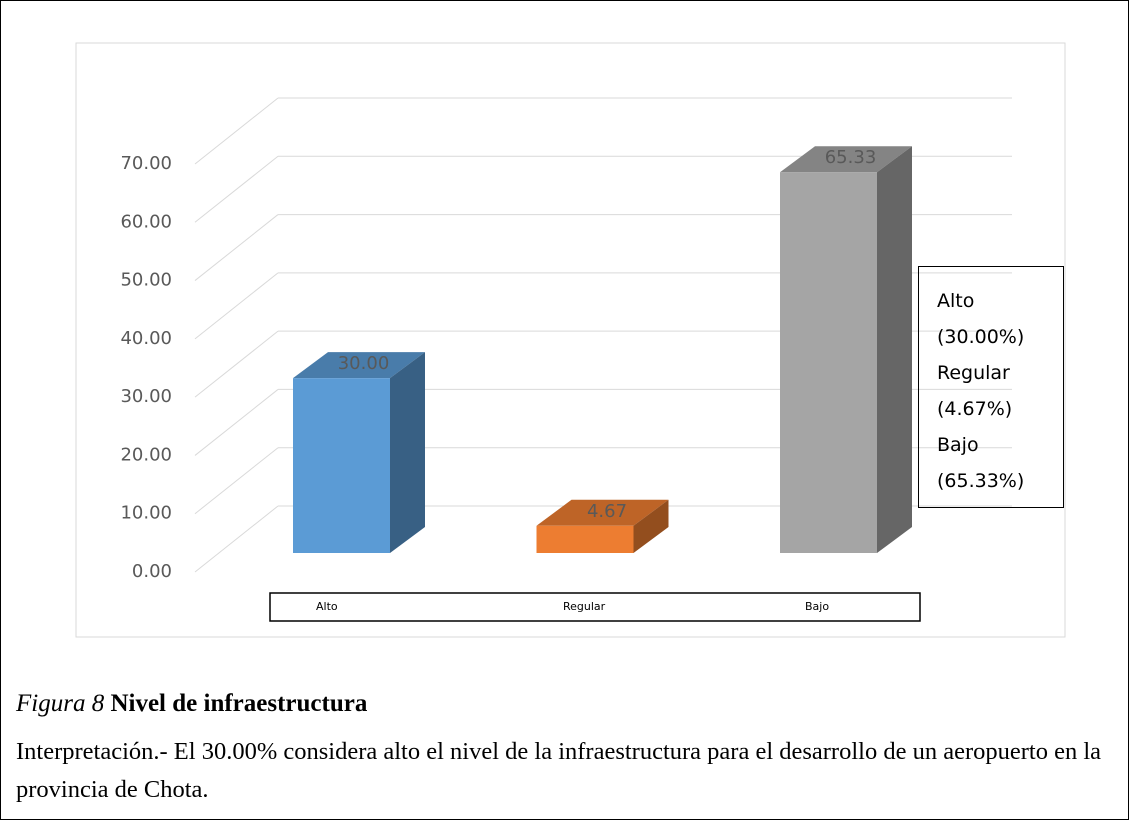 This screenshot has height=820, width=1129. I want to click on value-label: 65.33, so click(851, 157).